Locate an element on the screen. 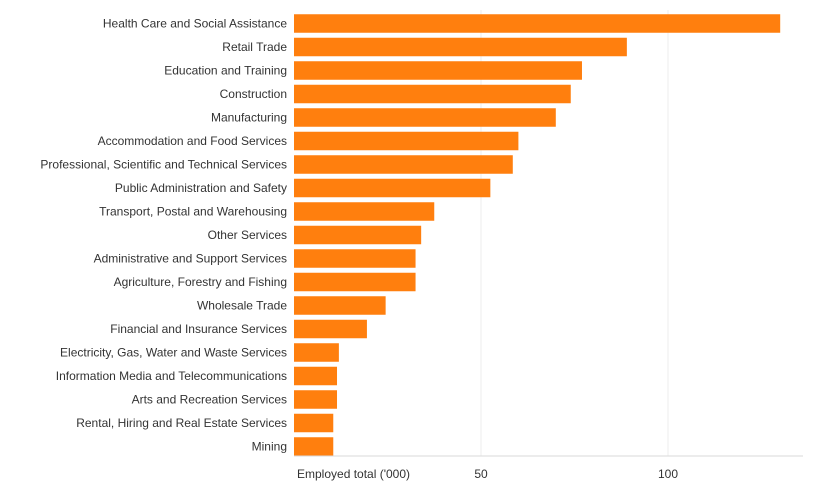 The image size is (815, 500). category-label-13: Wholesale Trade is located at coordinates (242, 306).